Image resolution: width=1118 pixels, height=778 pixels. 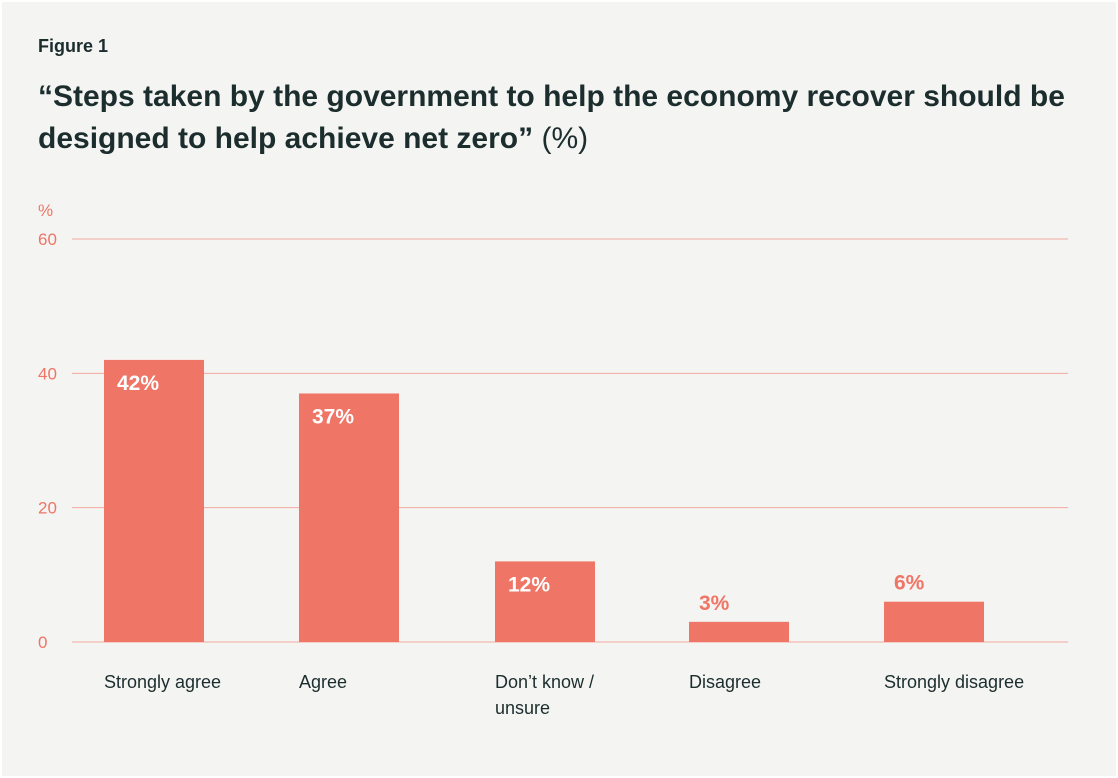 What do you see at coordinates (47, 239) in the screenshot?
I see `y-tick-label: 60` at bounding box center [47, 239].